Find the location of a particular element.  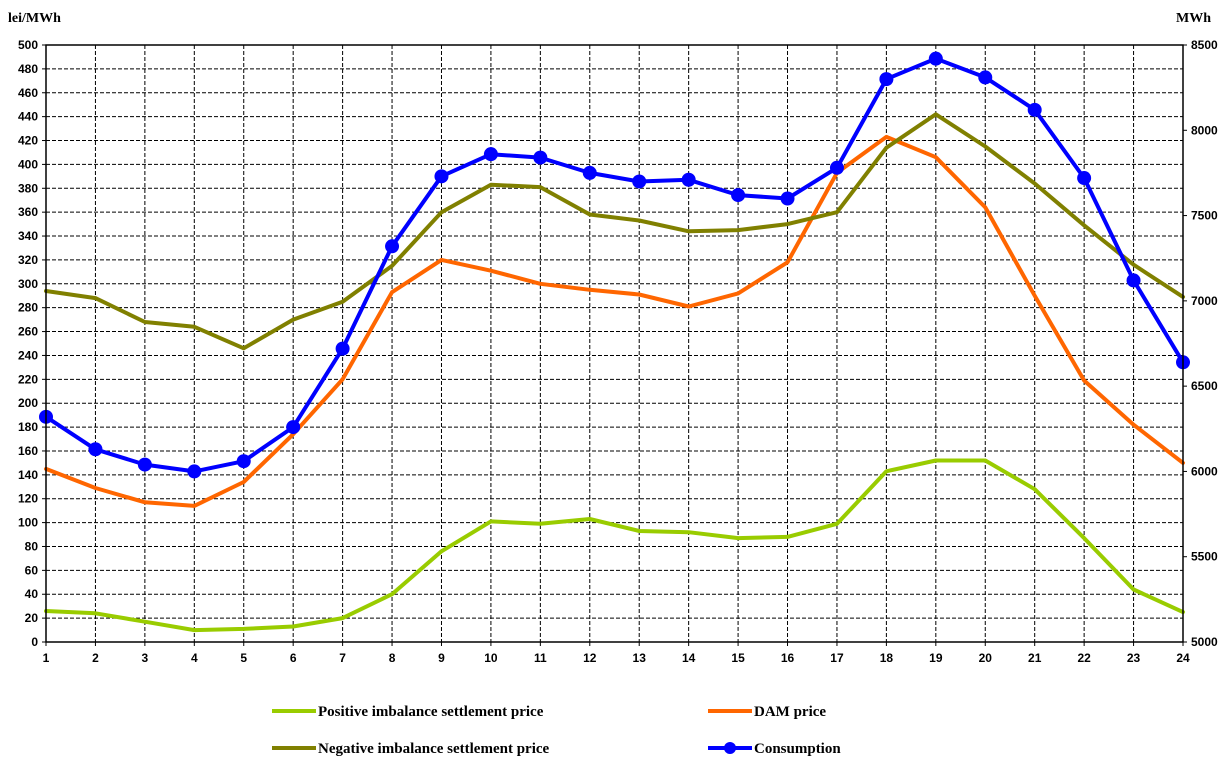

right-axis-ticks: 5000 5500 6000 6500 7000 7500 8000 8500 is located at coordinates (1200, 343).